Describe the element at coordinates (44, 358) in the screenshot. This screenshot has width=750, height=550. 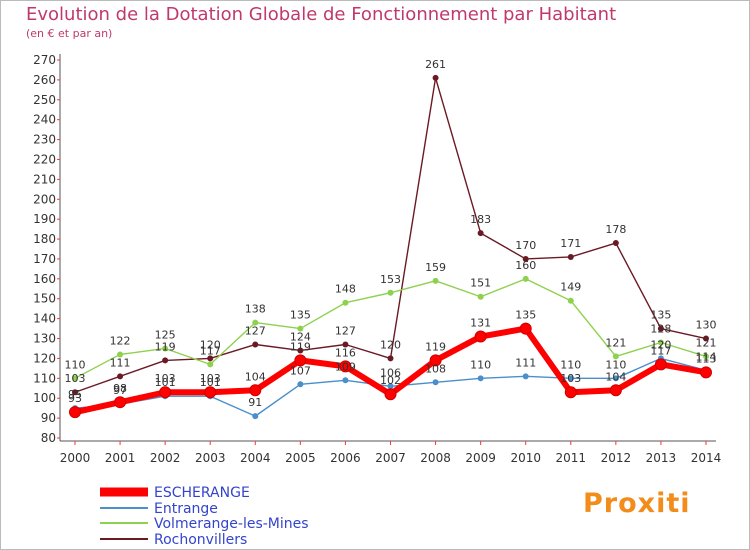
I see `y-tick-label: 120` at that location.